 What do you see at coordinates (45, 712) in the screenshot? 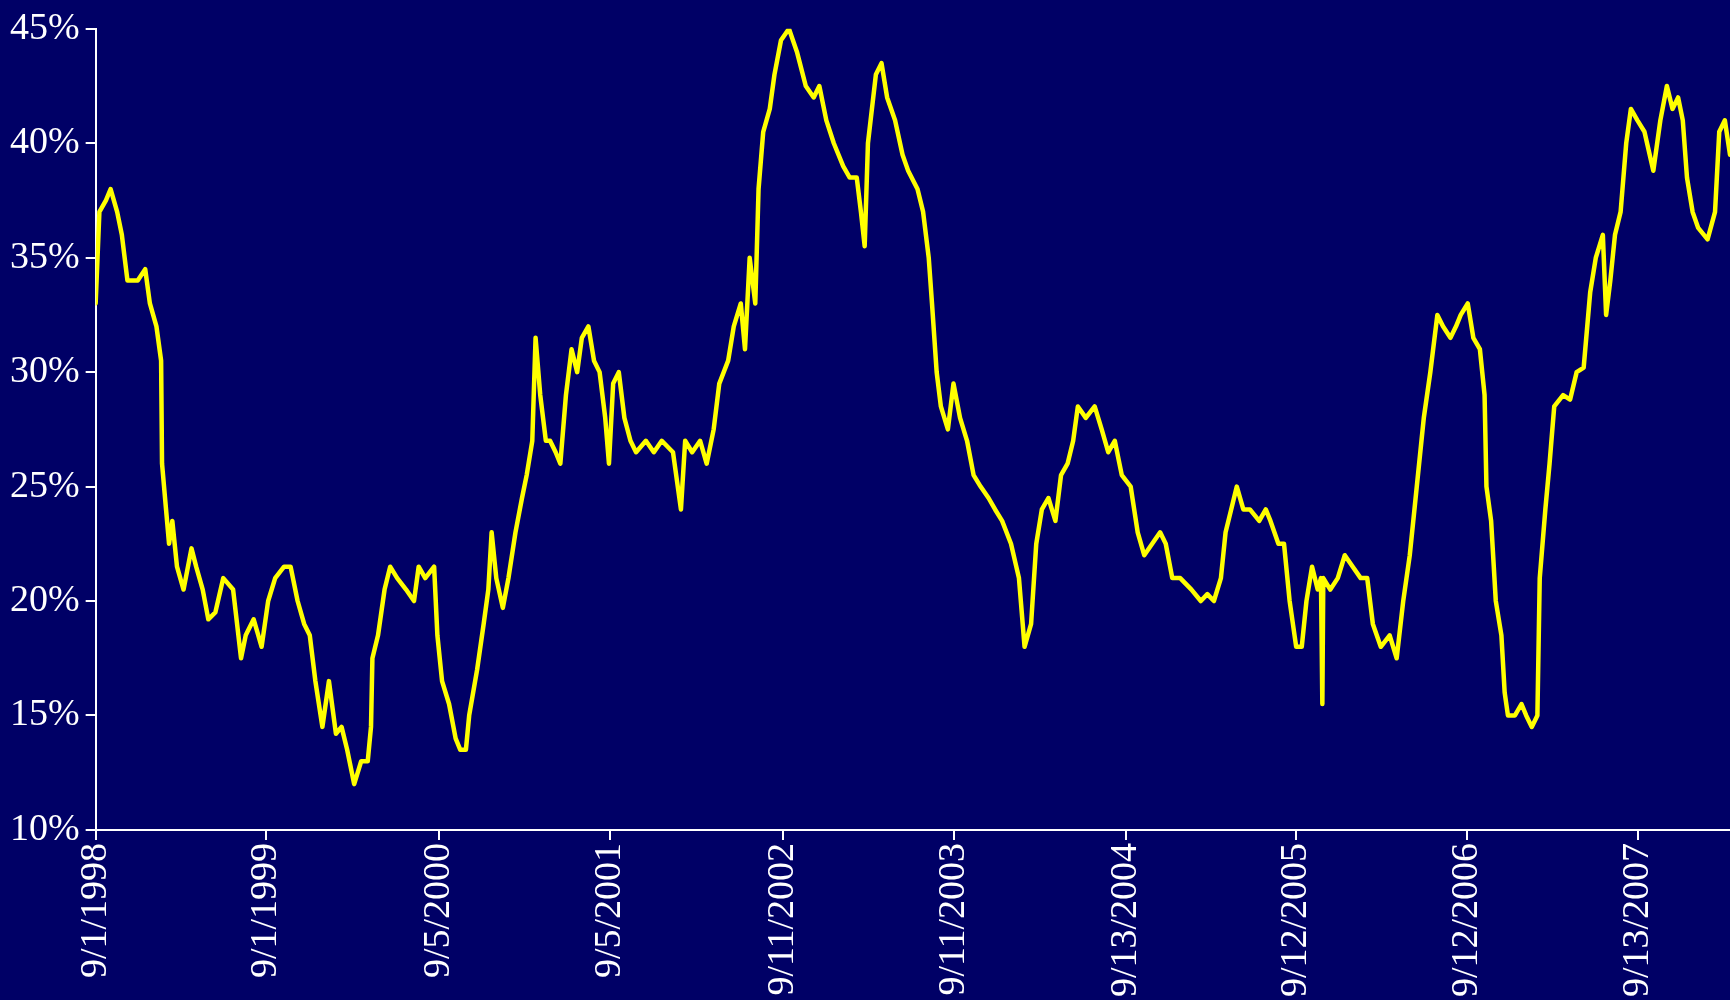
I see `y-tick-label: 15%` at bounding box center [45, 712].